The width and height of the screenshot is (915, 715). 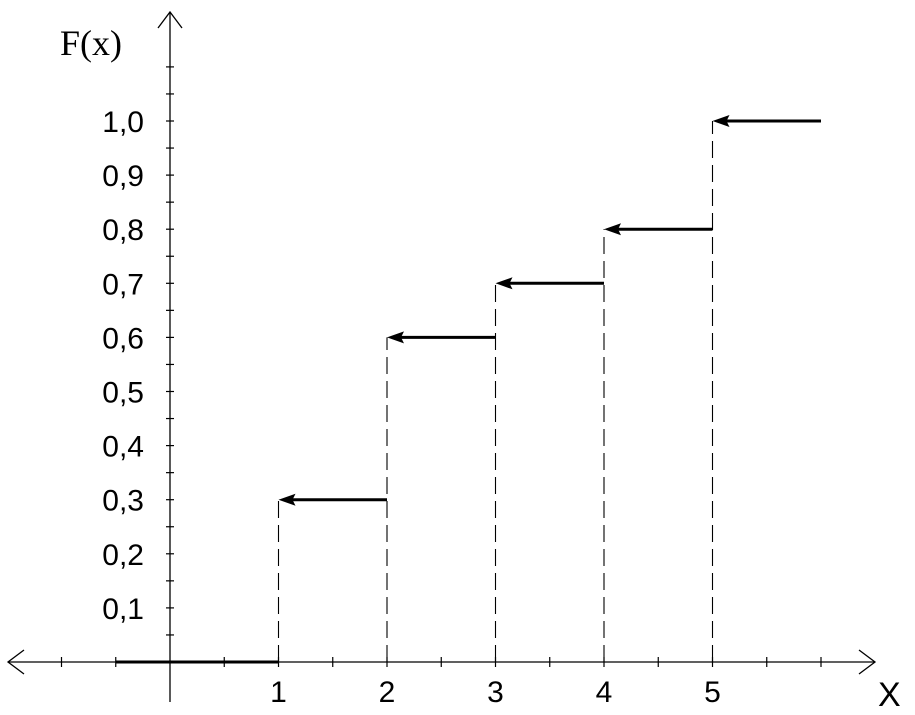 I want to click on y-tick-label: 0,1, so click(x=123, y=609).